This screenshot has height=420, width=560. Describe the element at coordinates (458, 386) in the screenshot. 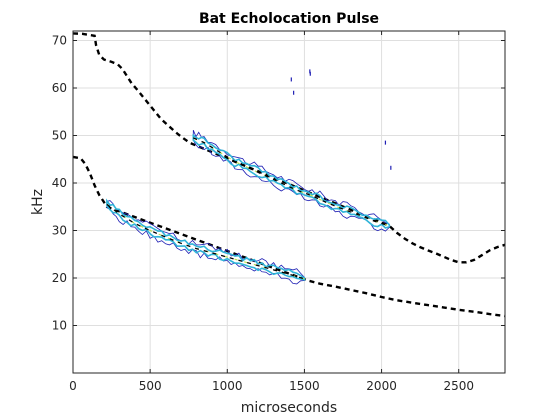

I see `x-tick-label: 2500` at that location.